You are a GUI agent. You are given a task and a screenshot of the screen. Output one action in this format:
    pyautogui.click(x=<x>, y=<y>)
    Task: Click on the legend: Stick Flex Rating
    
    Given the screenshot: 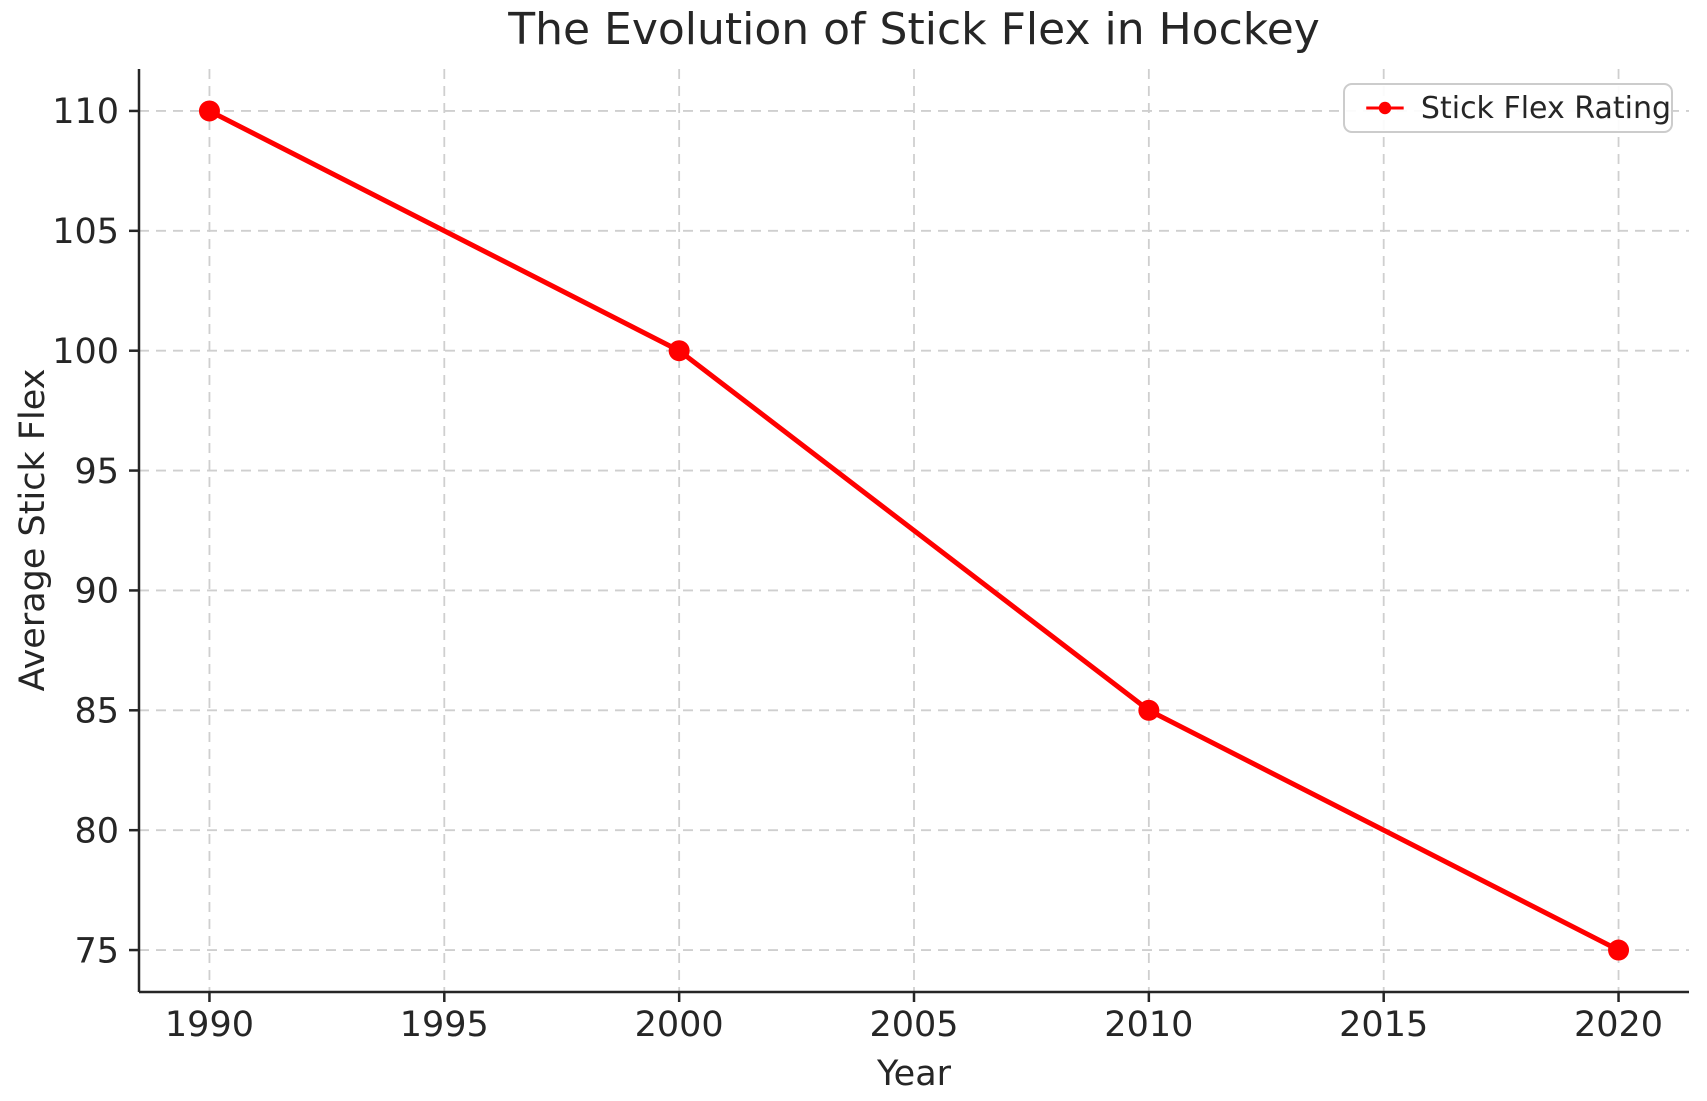 What is the action you would take?
    pyautogui.click(x=1508, y=108)
    